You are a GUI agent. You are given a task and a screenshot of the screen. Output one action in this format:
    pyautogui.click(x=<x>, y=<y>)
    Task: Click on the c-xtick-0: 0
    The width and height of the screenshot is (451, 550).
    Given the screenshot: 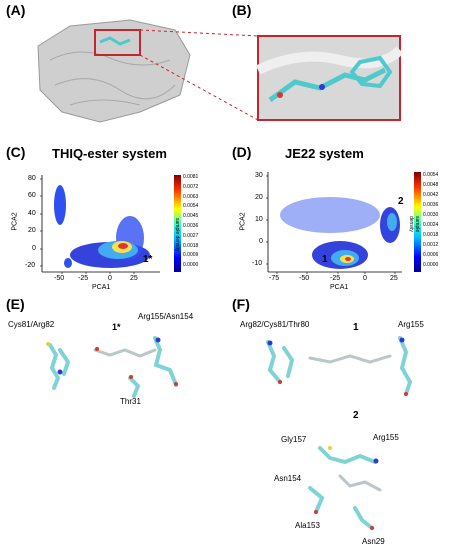 What is the action you would take?
    pyautogui.click(x=110, y=278)
    